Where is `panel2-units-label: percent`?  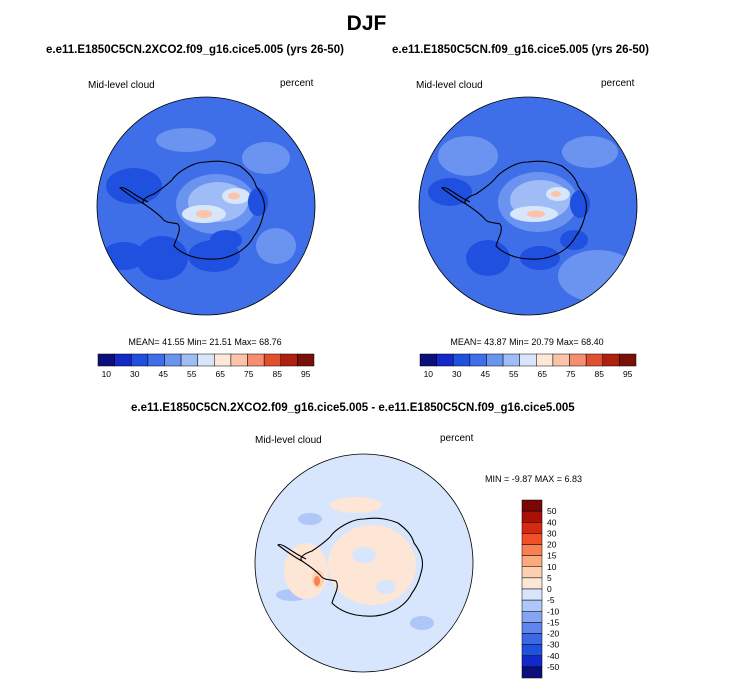
panel2-units-label: percent is located at coordinates (618, 83).